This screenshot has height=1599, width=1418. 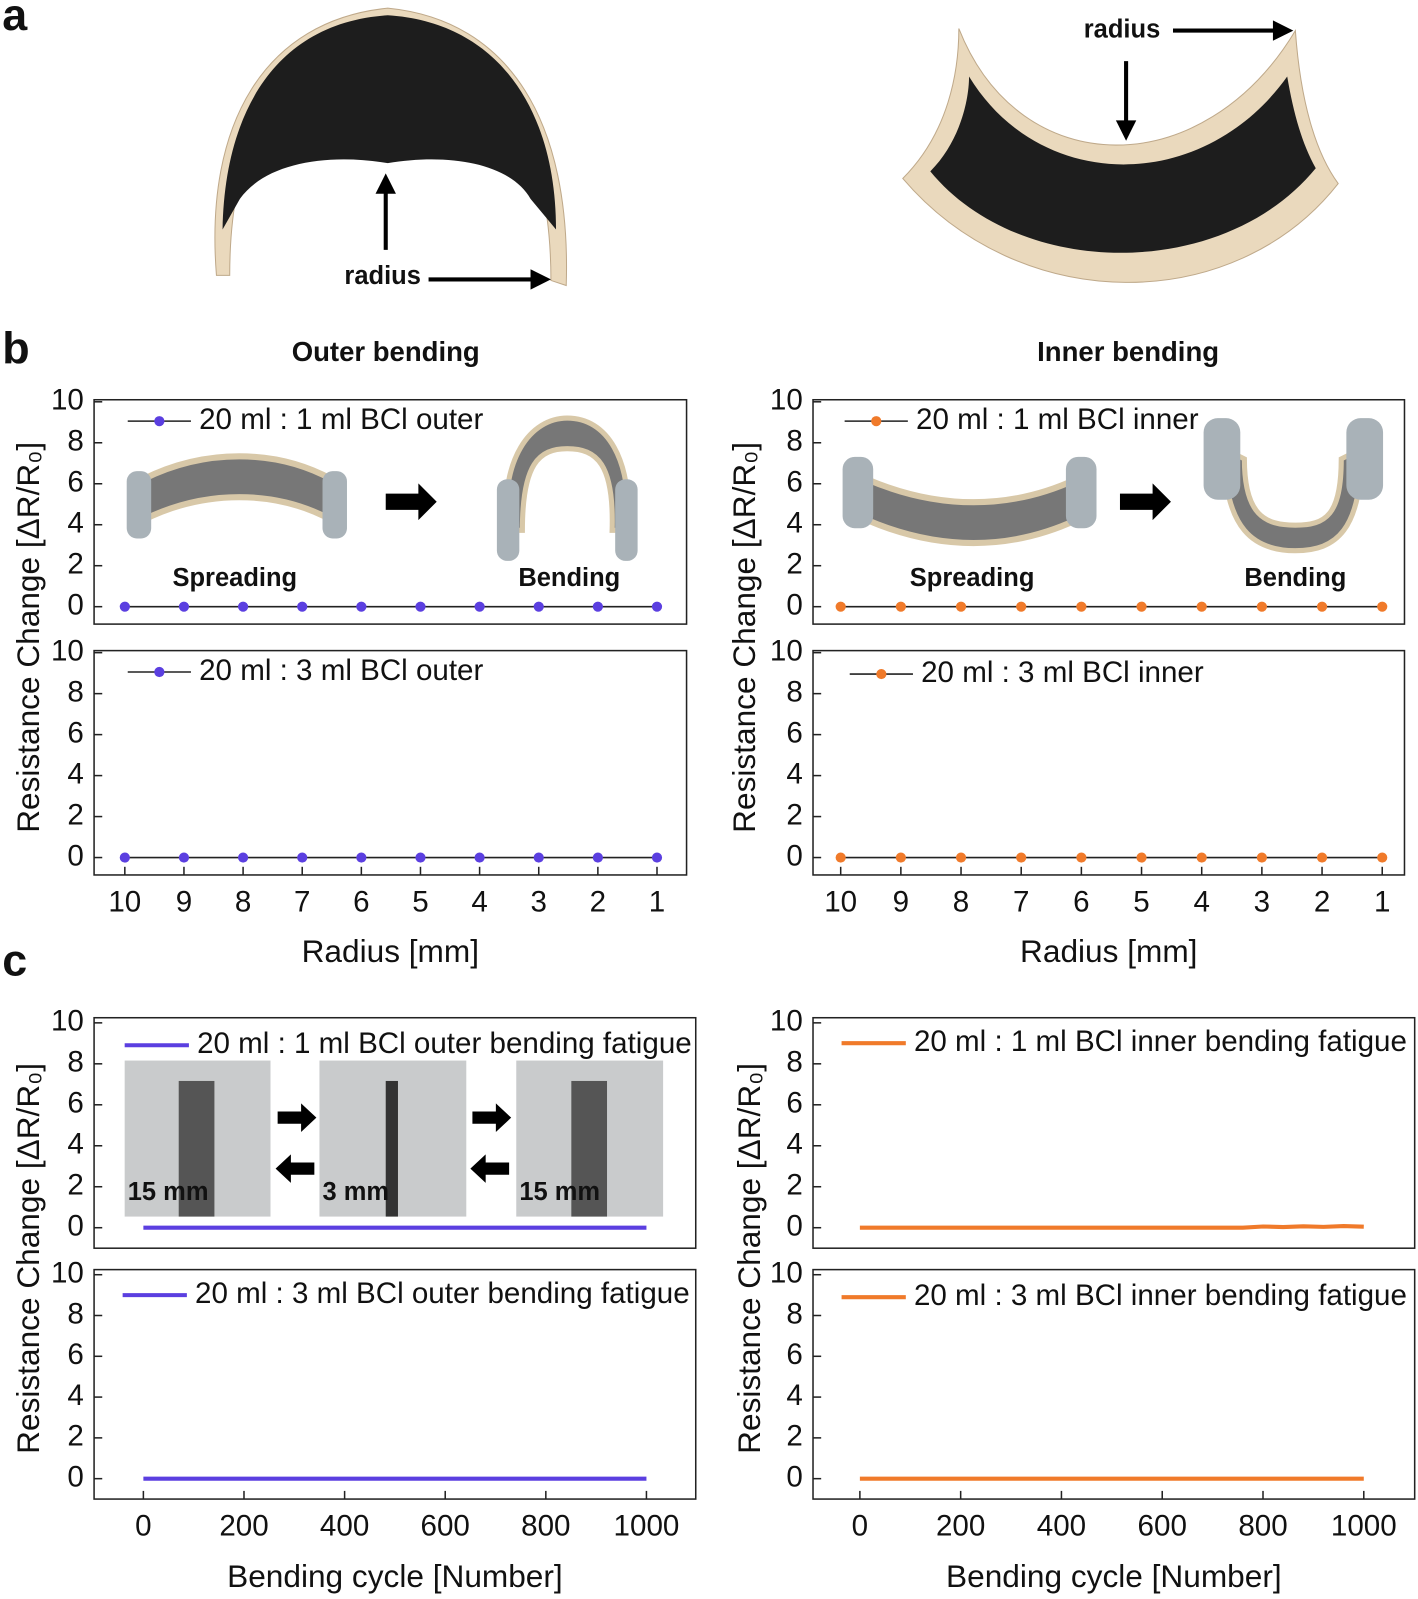 I want to click on outer-inset-illustration, so click(x=382, y=488).